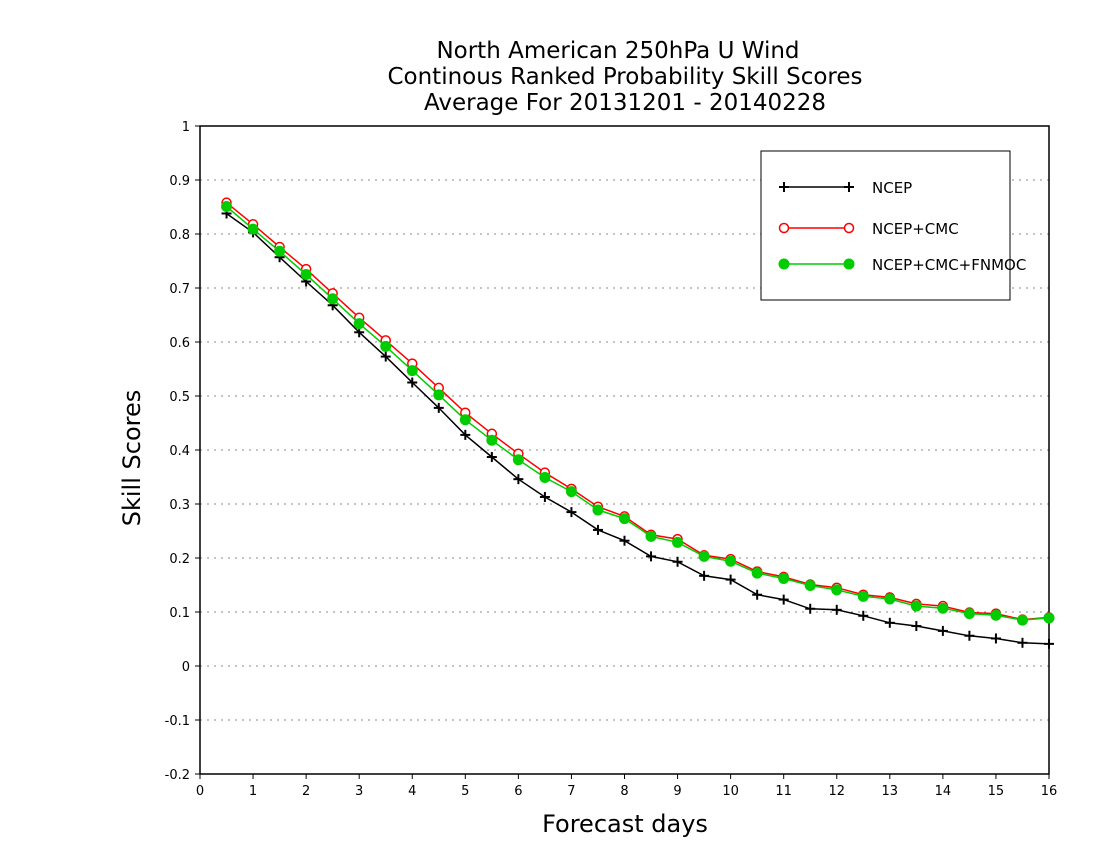 This screenshot has height=850, width=1100. Describe the element at coordinates (915, 229) in the screenshot. I see `legend-label: NCEP+CMC` at that location.